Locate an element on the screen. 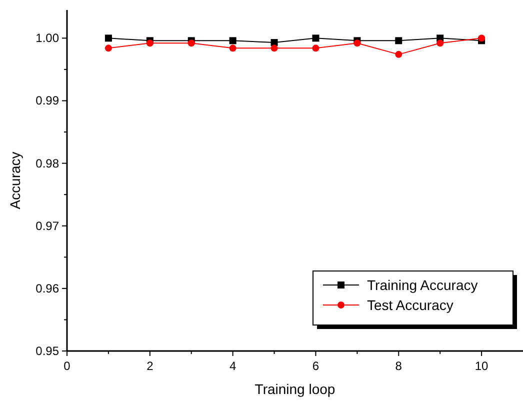 This screenshot has width=523, height=402. y-tick-label: 0.99 is located at coordinates (48, 101).